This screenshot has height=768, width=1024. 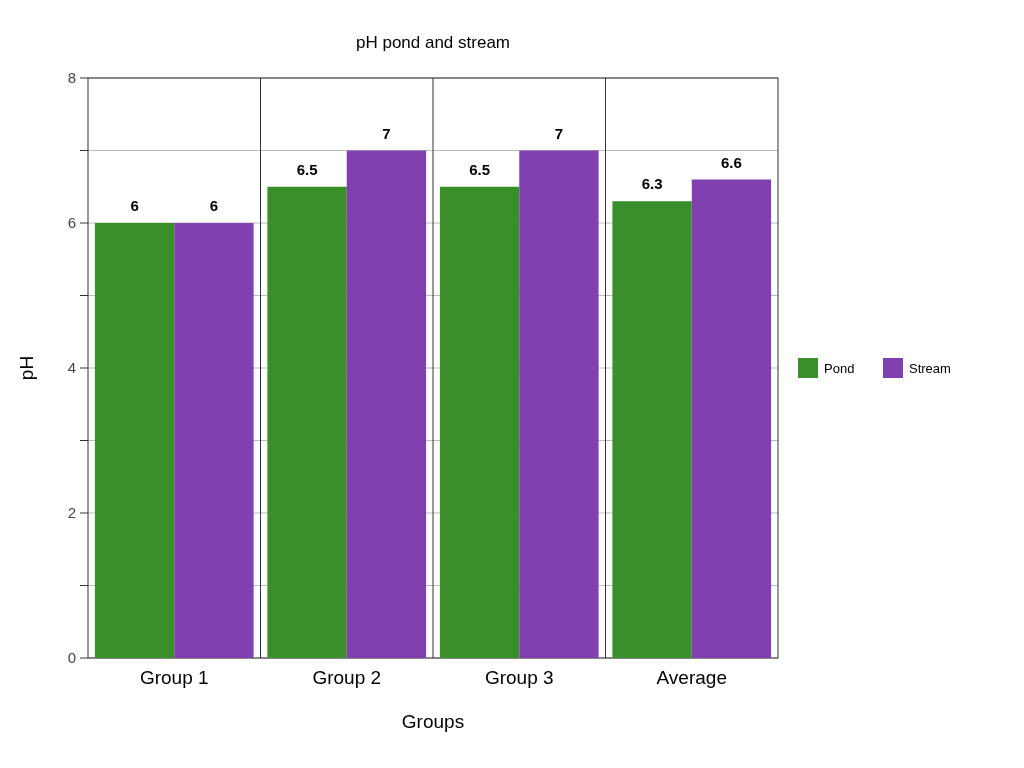 I want to click on x-tick-label: Group 3, so click(x=519, y=677).